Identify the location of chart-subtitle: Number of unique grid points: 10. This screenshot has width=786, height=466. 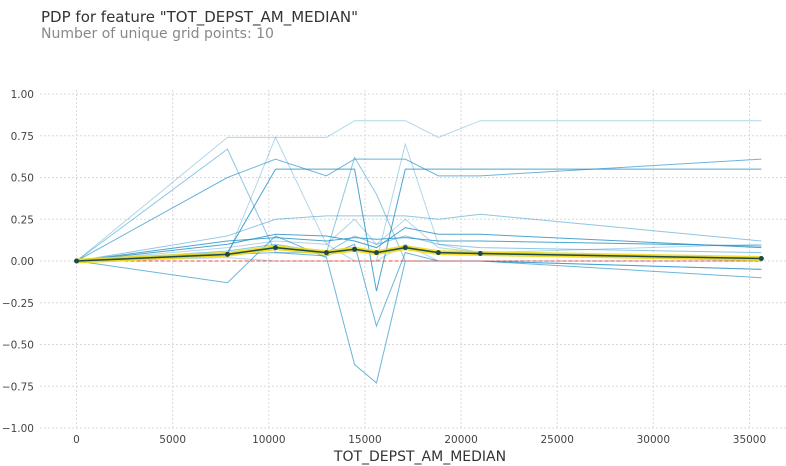
(157, 34).